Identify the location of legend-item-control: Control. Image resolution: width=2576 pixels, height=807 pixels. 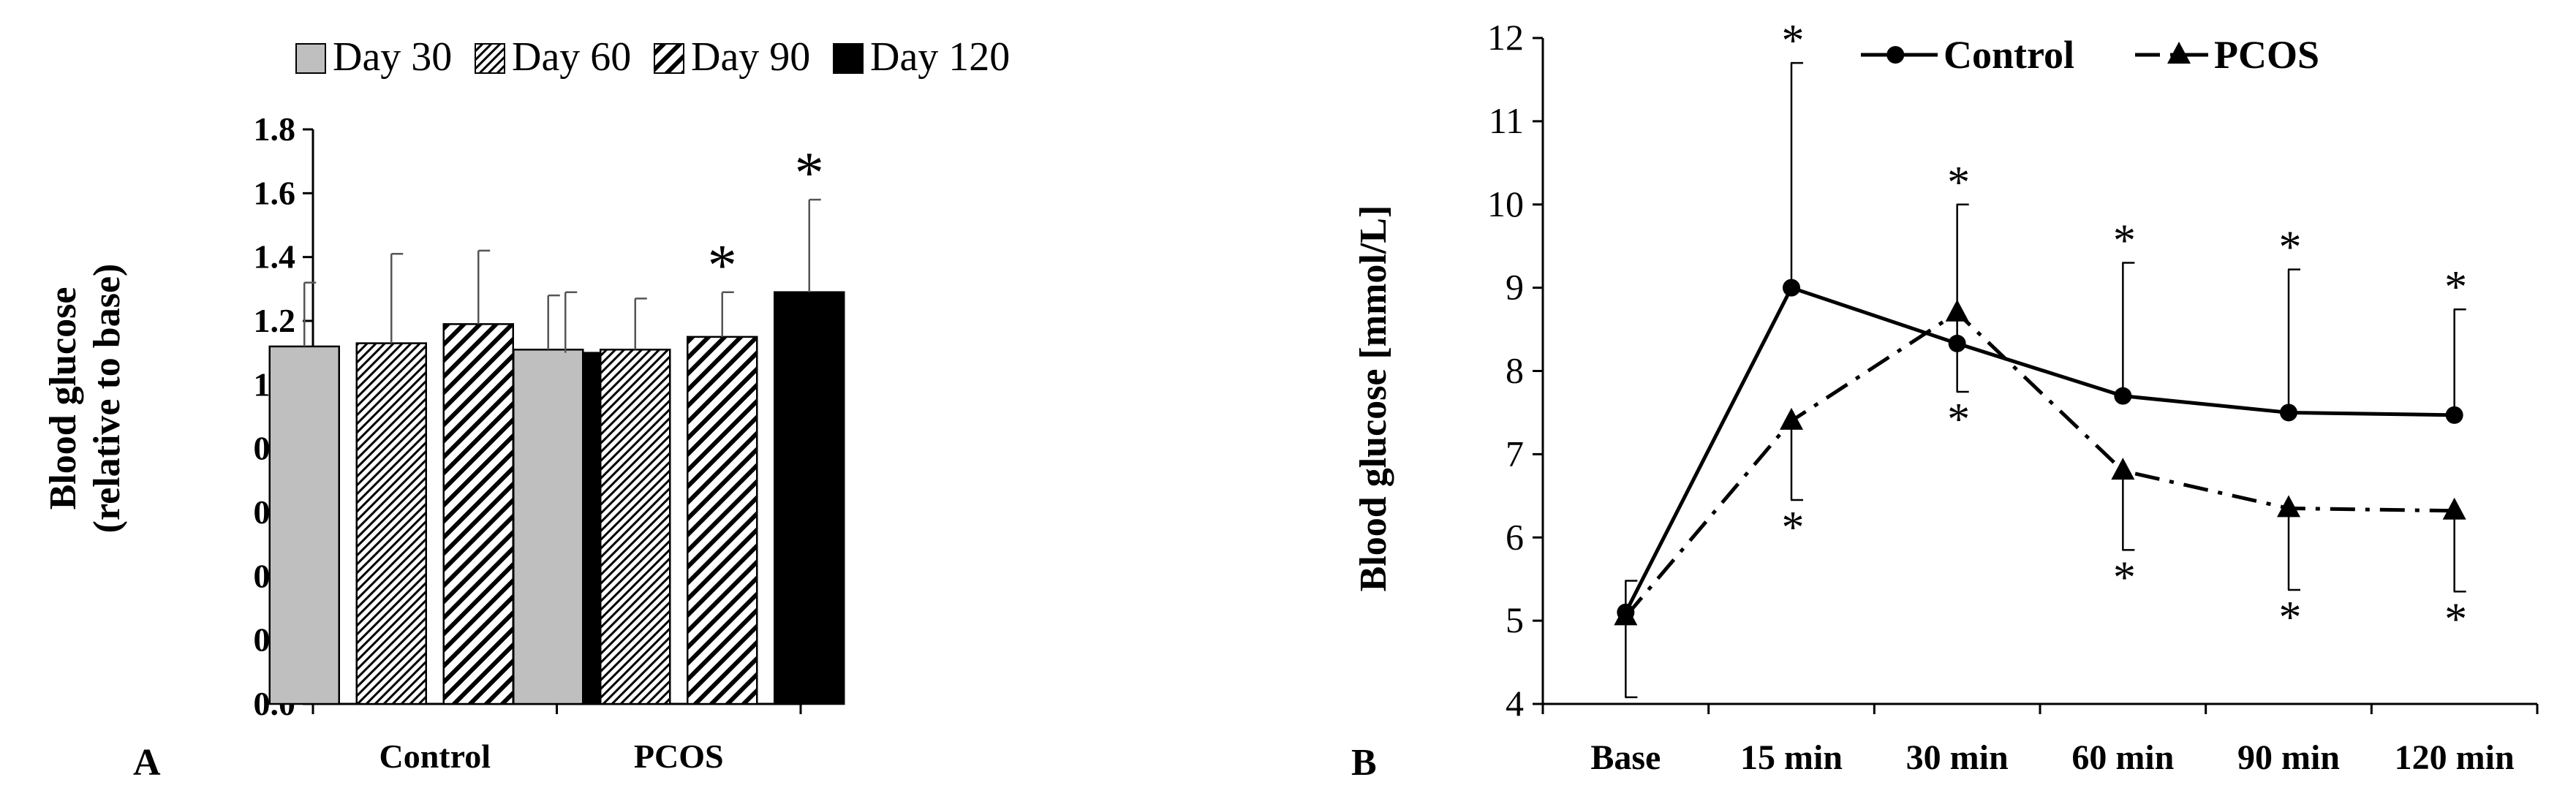
(1967, 55).